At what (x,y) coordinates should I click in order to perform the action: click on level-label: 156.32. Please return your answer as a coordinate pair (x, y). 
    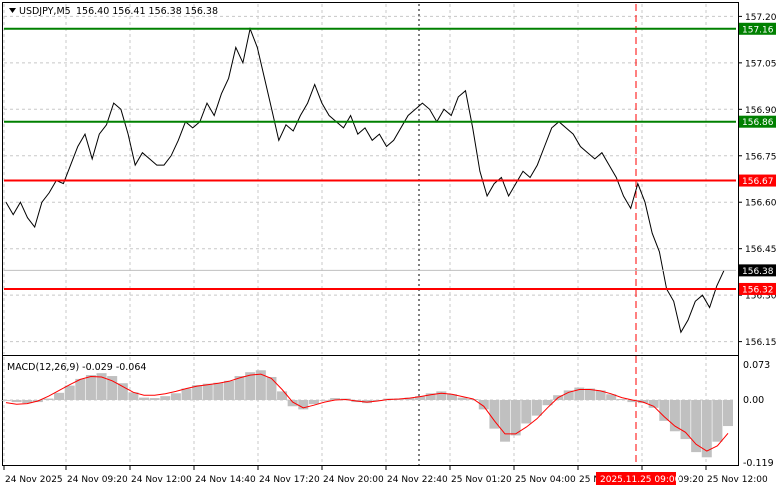
    Looking at the image, I should click on (758, 290).